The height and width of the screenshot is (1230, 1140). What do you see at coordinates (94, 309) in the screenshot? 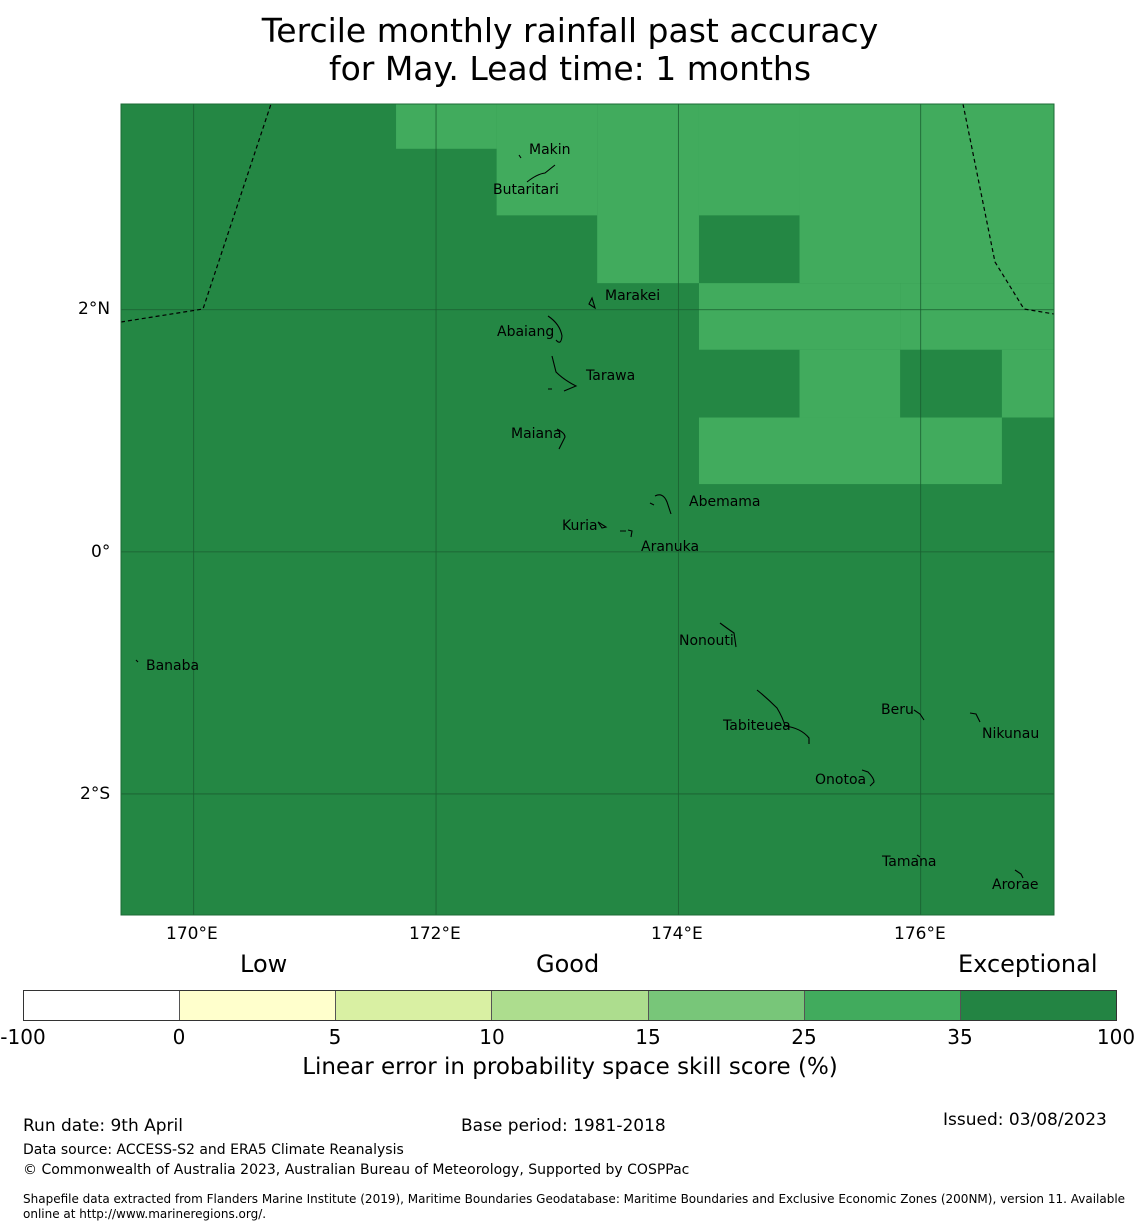
I see `lat-tick-2n: 2°N` at bounding box center [94, 309].